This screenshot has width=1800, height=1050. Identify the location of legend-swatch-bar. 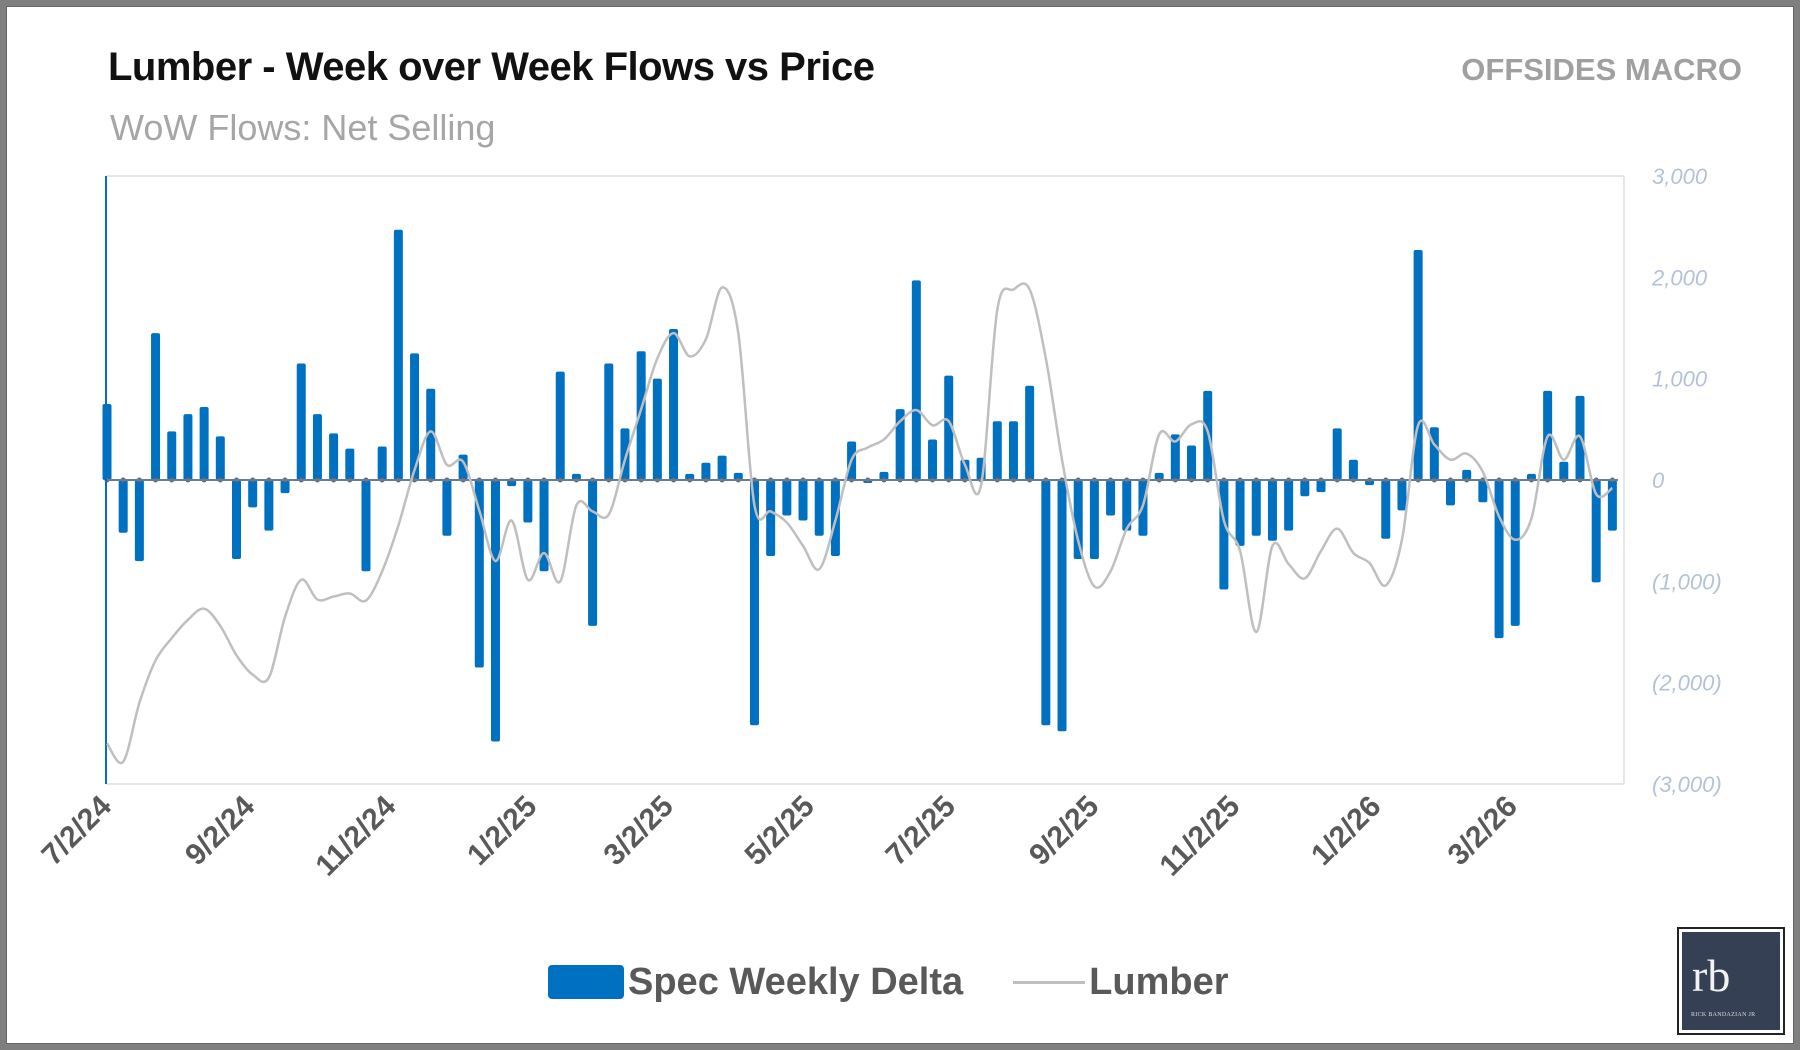
(586, 982).